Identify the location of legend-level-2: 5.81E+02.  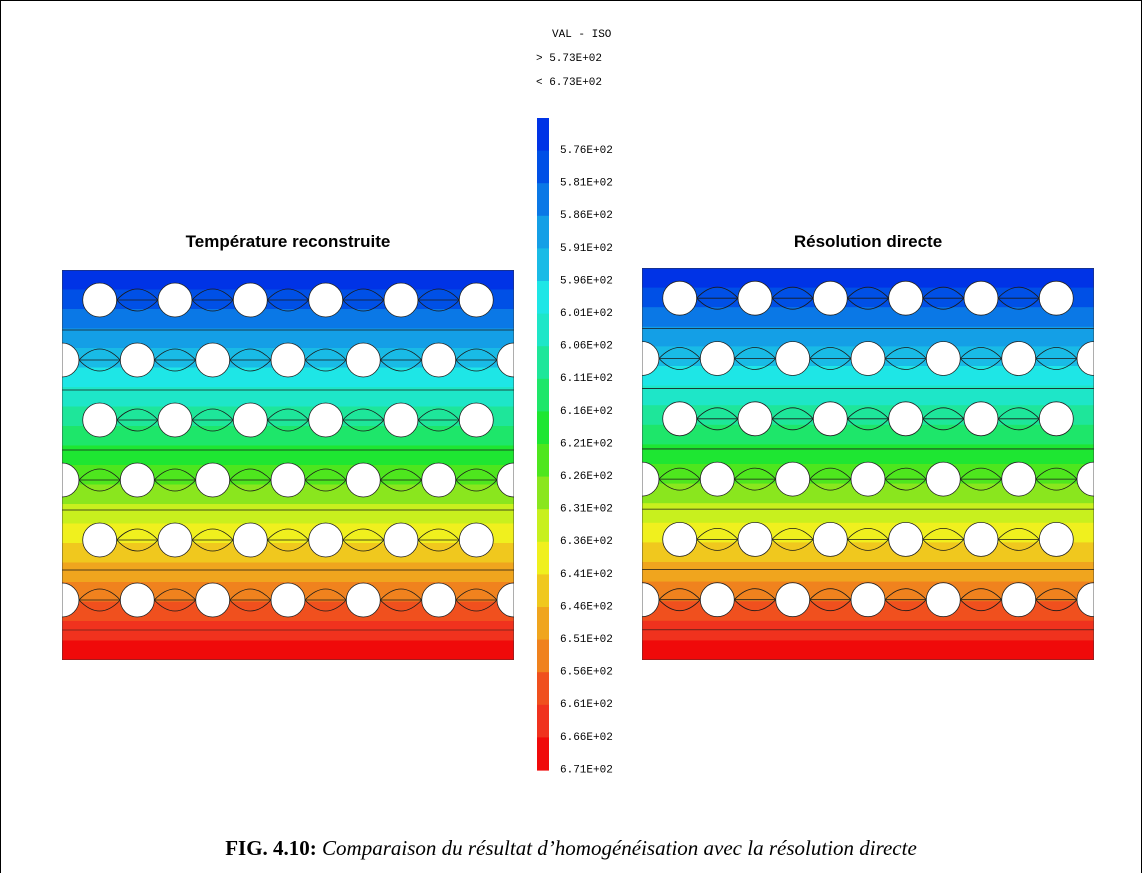
(586, 184).